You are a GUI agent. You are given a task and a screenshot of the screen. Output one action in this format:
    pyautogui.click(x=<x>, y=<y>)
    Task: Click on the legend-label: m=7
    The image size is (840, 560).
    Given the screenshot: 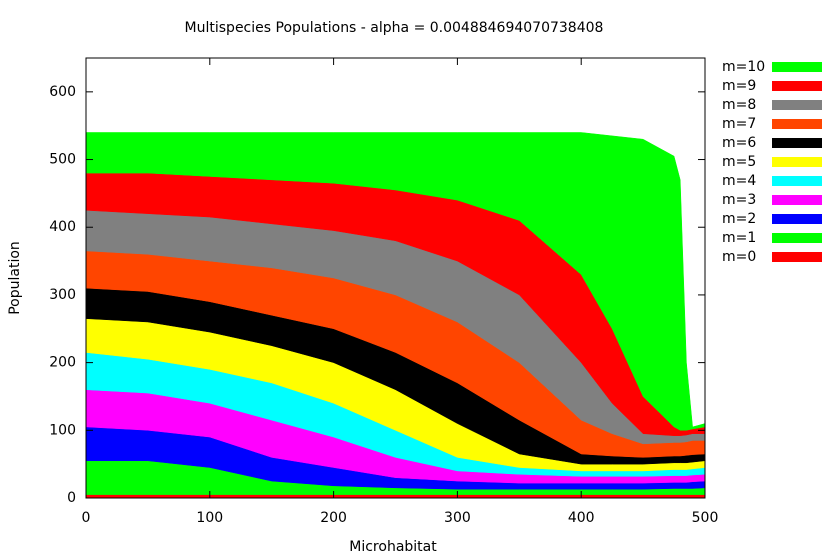 What is the action you would take?
    pyautogui.click(x=739, y=124)
    